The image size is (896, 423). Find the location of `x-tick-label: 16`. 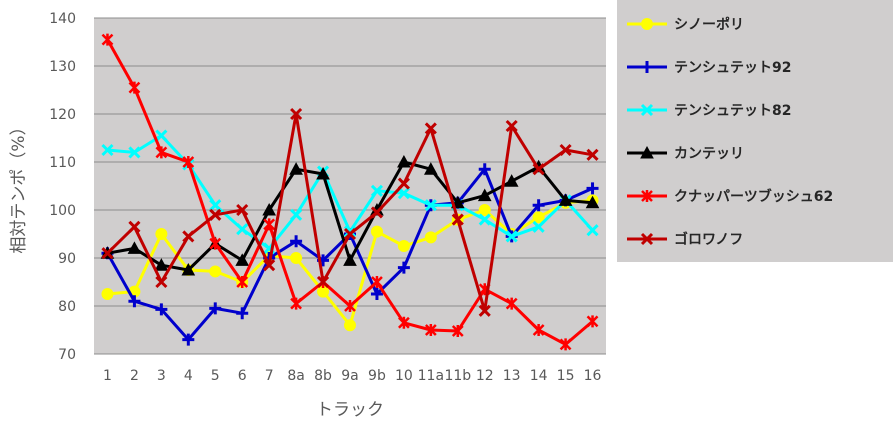

x-tick-label: 16 is located at coordinates (593, 376).